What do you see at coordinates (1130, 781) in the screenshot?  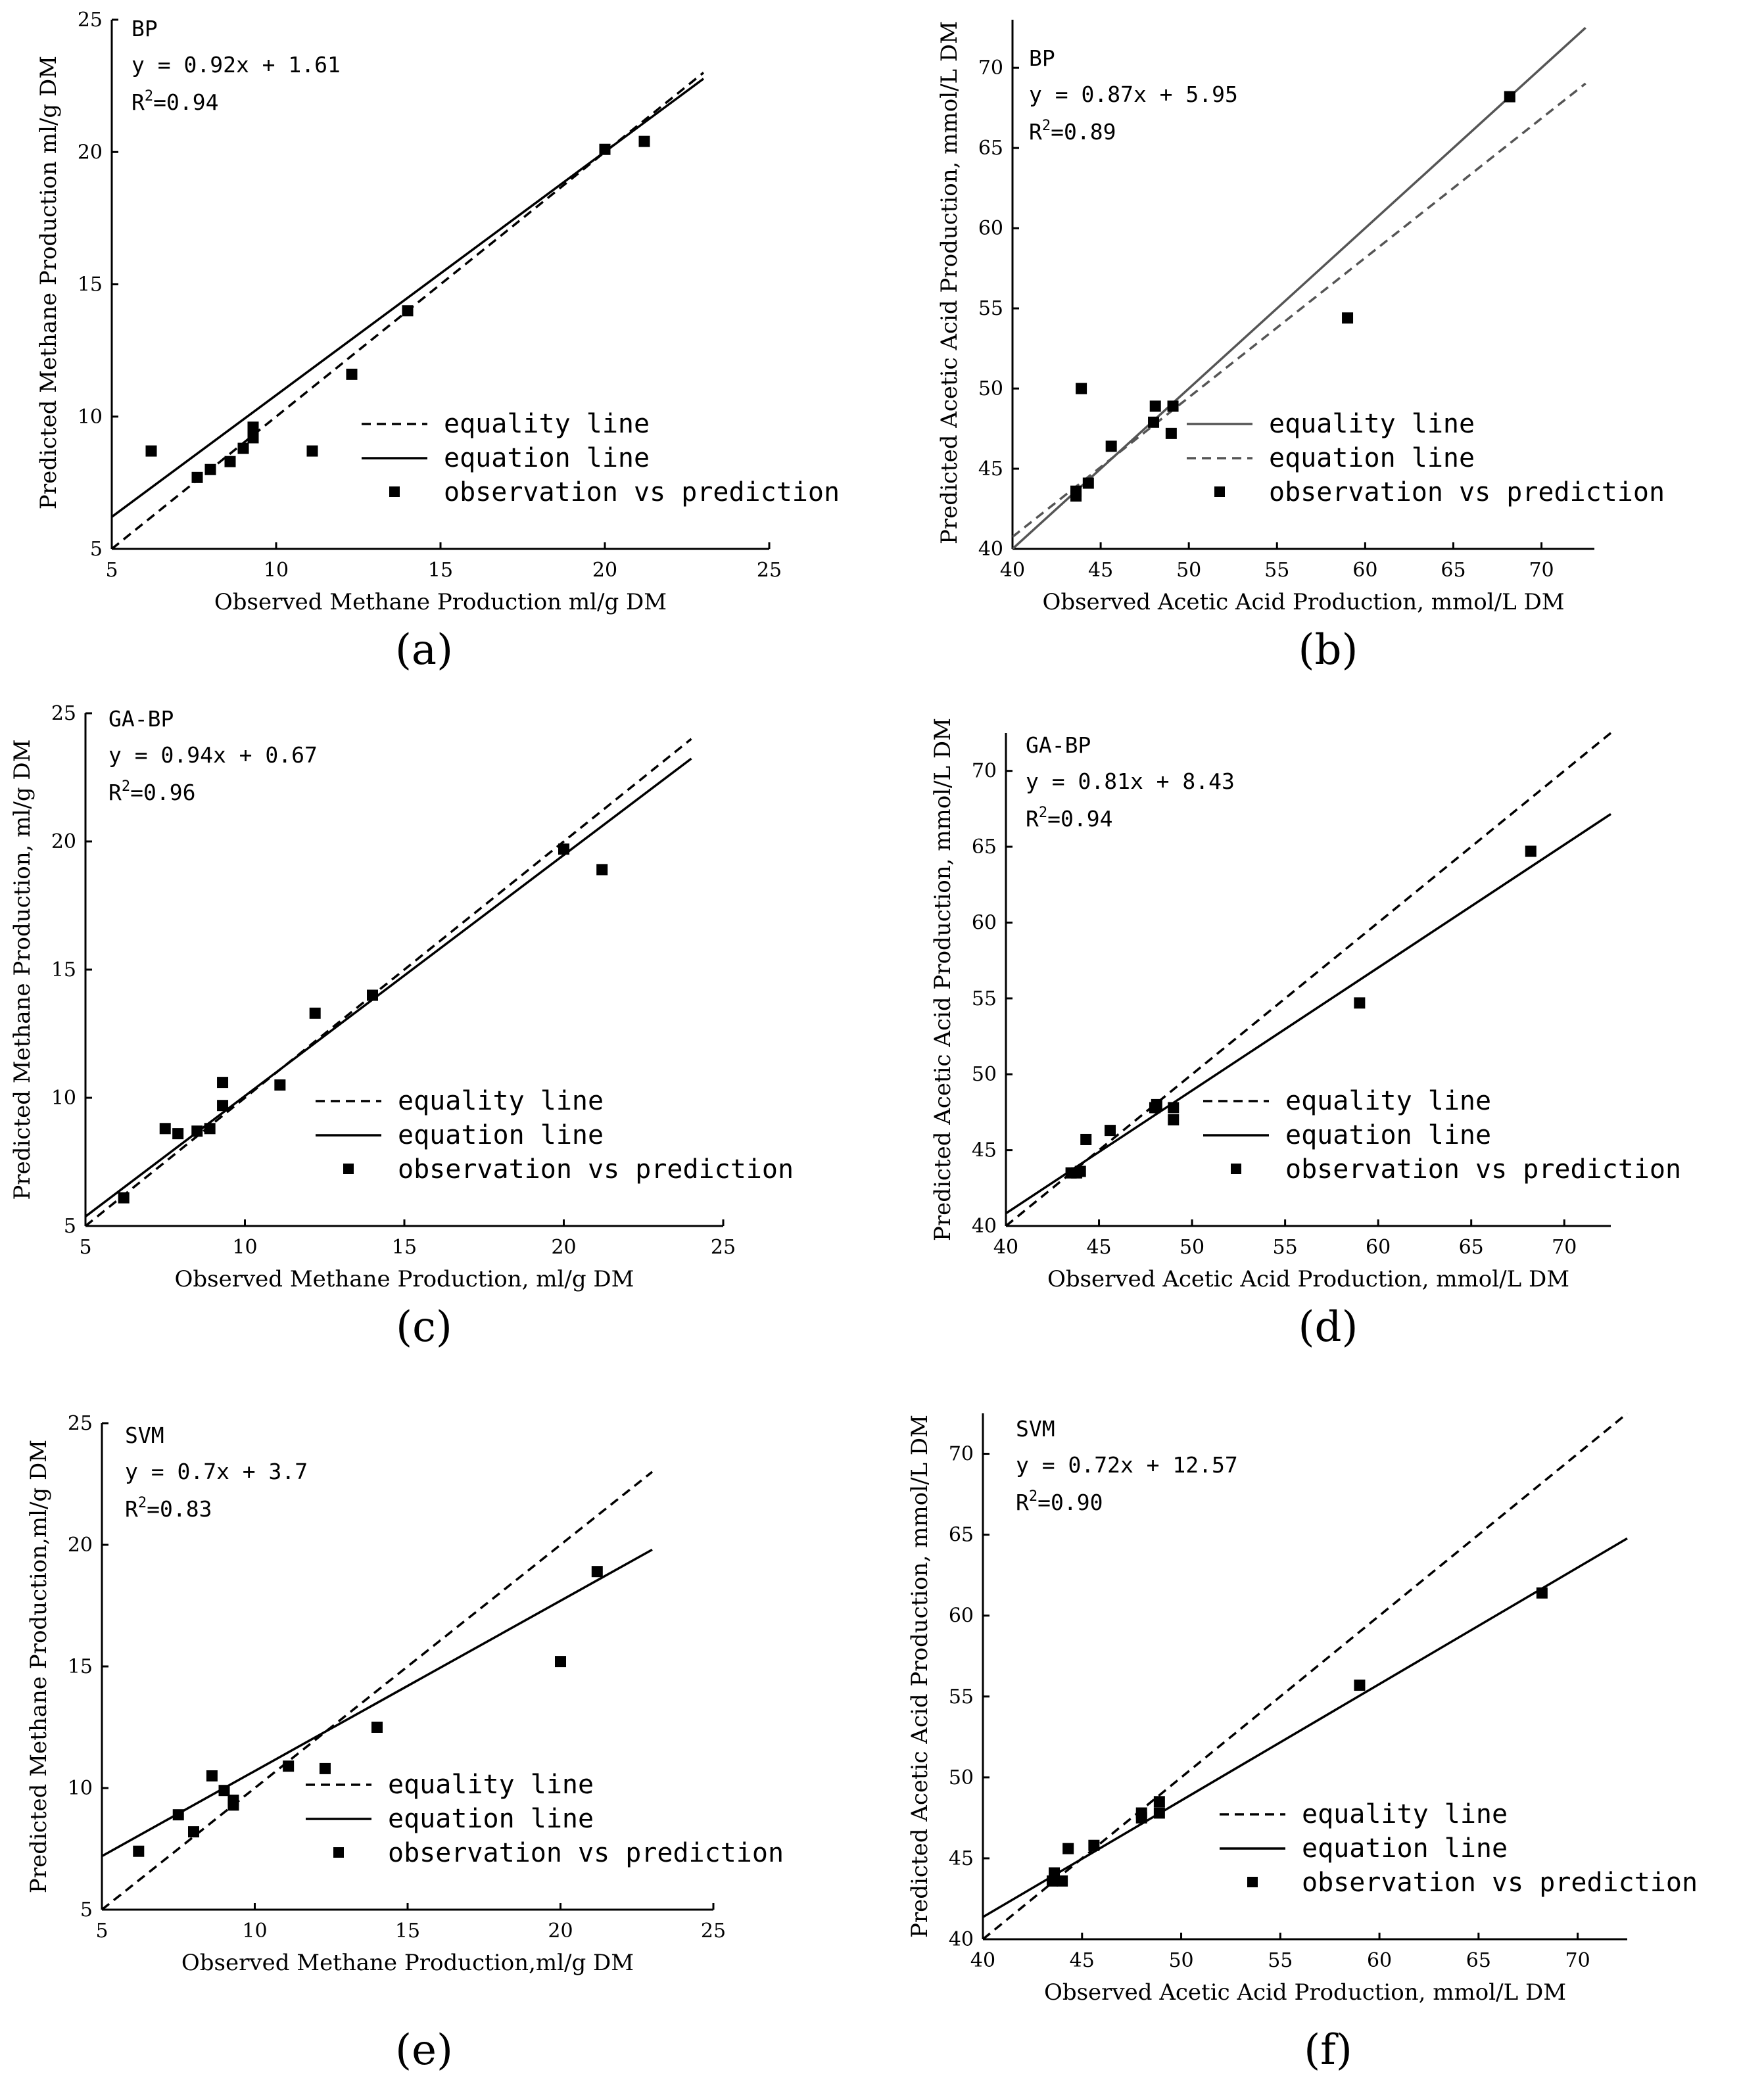 I see `regression-equation: y = 0.81x + 8.43` at bounding box center [1130, 781].